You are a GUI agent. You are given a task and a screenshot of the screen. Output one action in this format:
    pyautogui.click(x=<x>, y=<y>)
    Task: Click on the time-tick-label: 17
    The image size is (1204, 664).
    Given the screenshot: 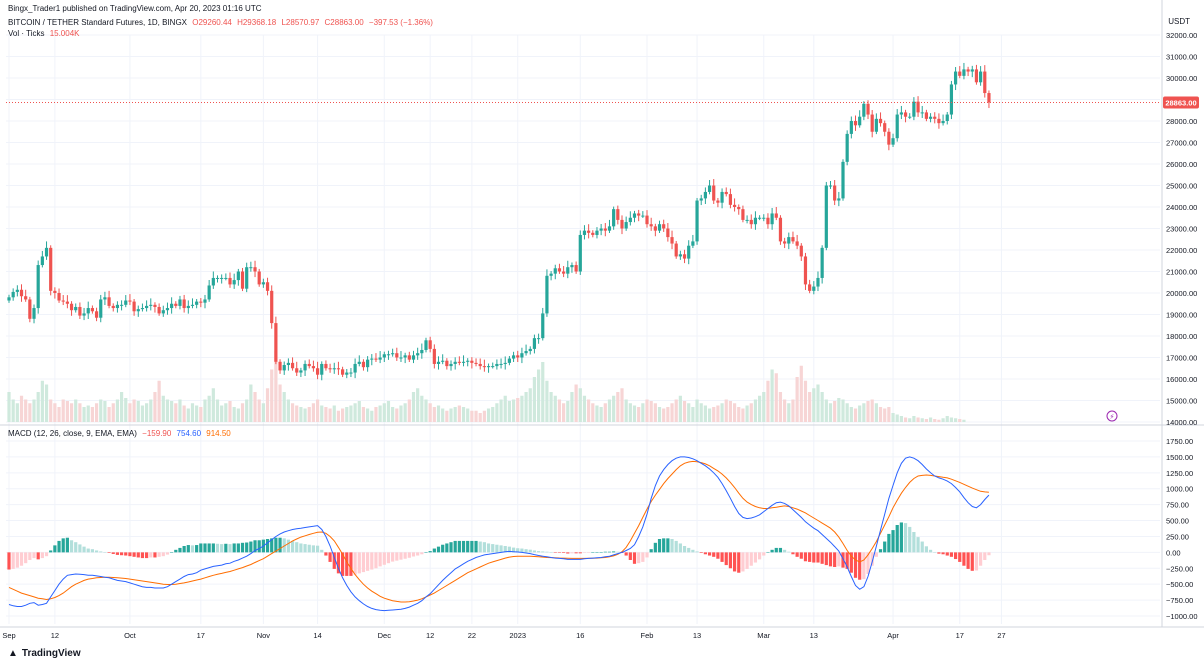 What is the action you would take?
    pyautogui.click(x=201, y=635)
    